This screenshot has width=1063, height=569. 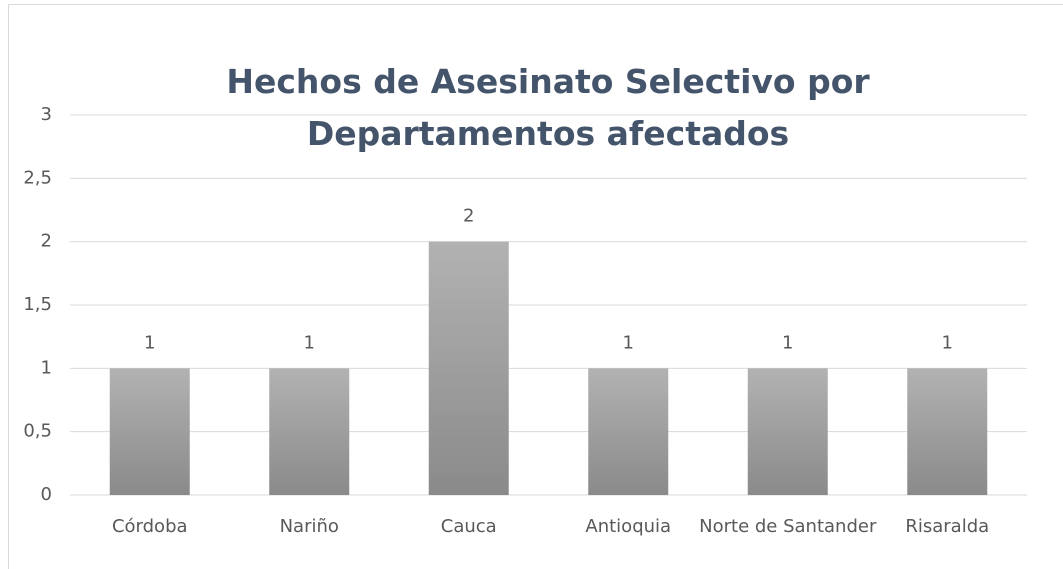 What do you see at coordinates (37, 304) in the screenshot?
I see `y-tick-label: 1,5` at bounding box center [37, 304].